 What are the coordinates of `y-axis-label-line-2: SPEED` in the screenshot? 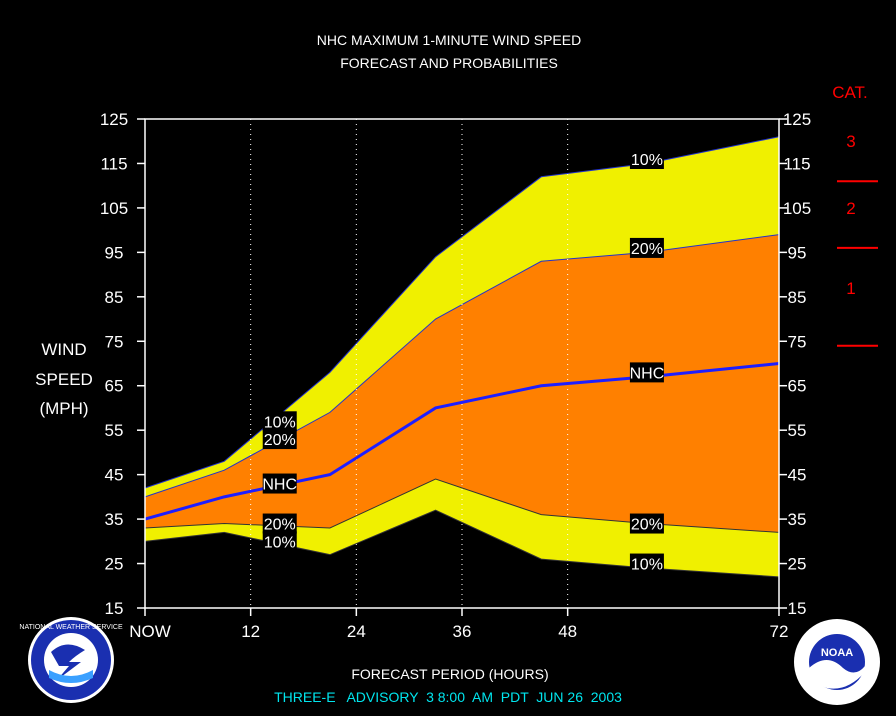 It's located at (64, 379).